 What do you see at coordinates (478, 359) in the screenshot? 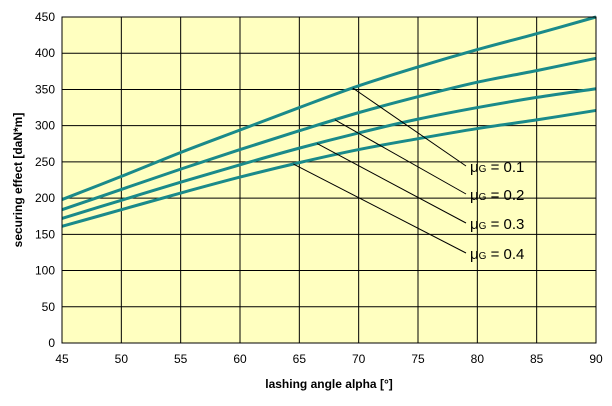
I see `x-tick-label: 80` at bounding box center [478, 359].